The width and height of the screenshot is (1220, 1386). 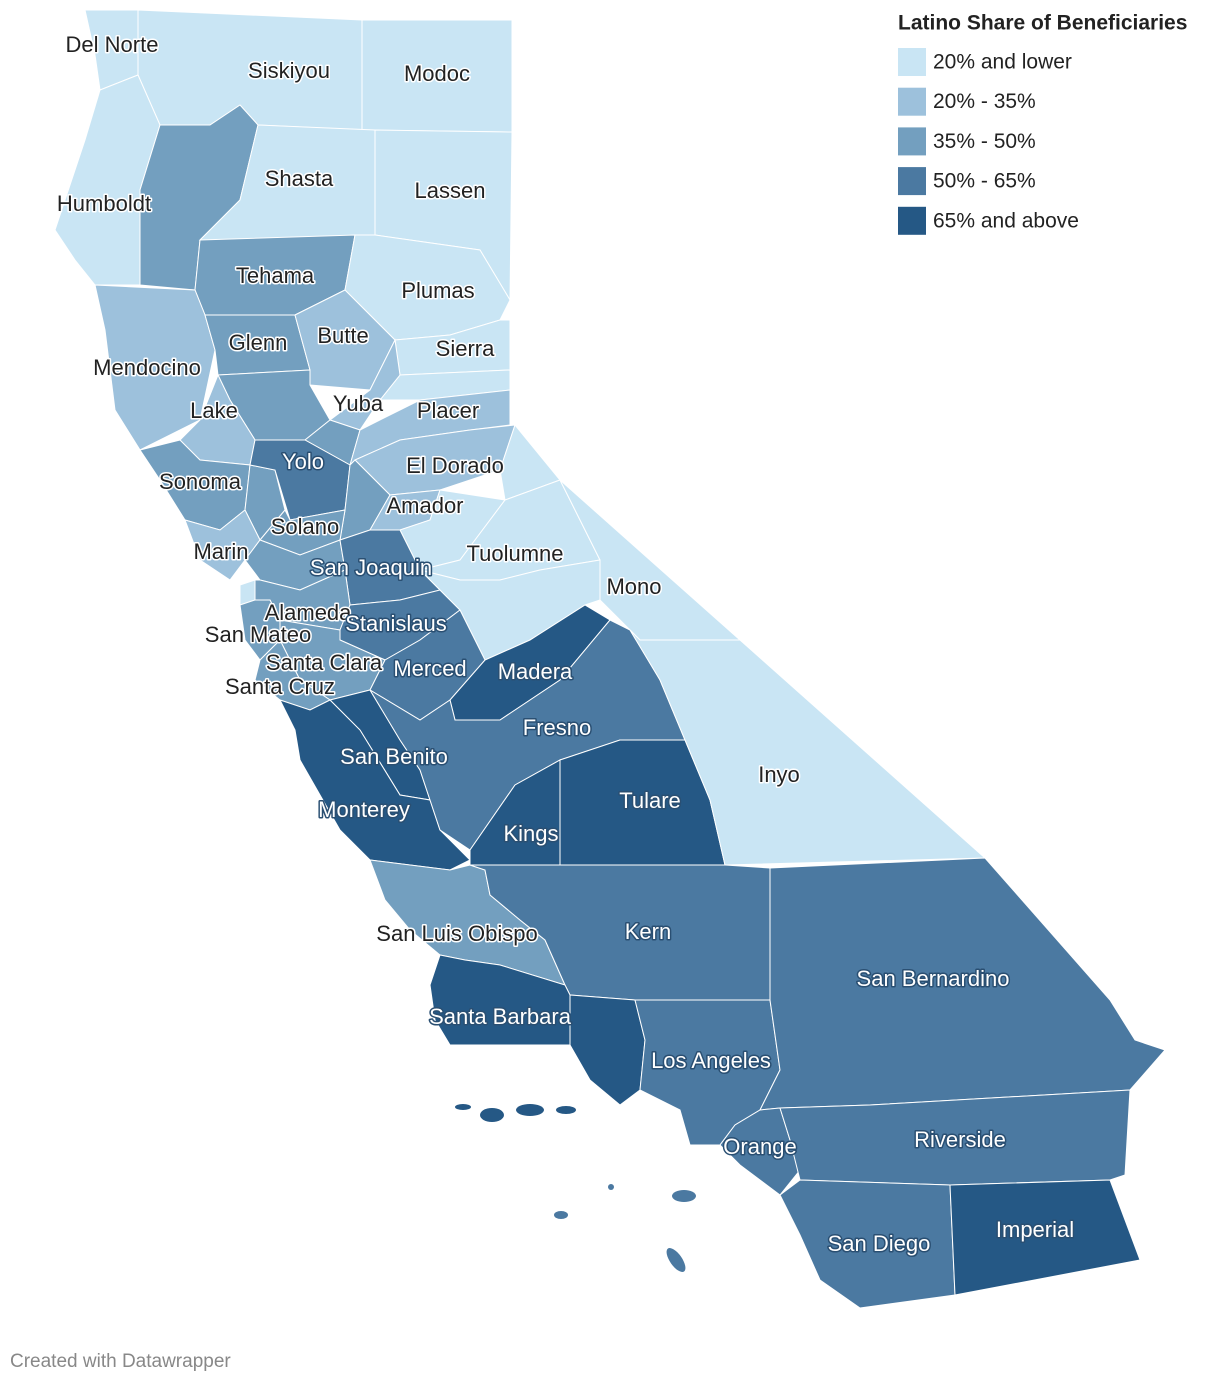 I want to click on county-label: Amador, so click(x=424, y=505).